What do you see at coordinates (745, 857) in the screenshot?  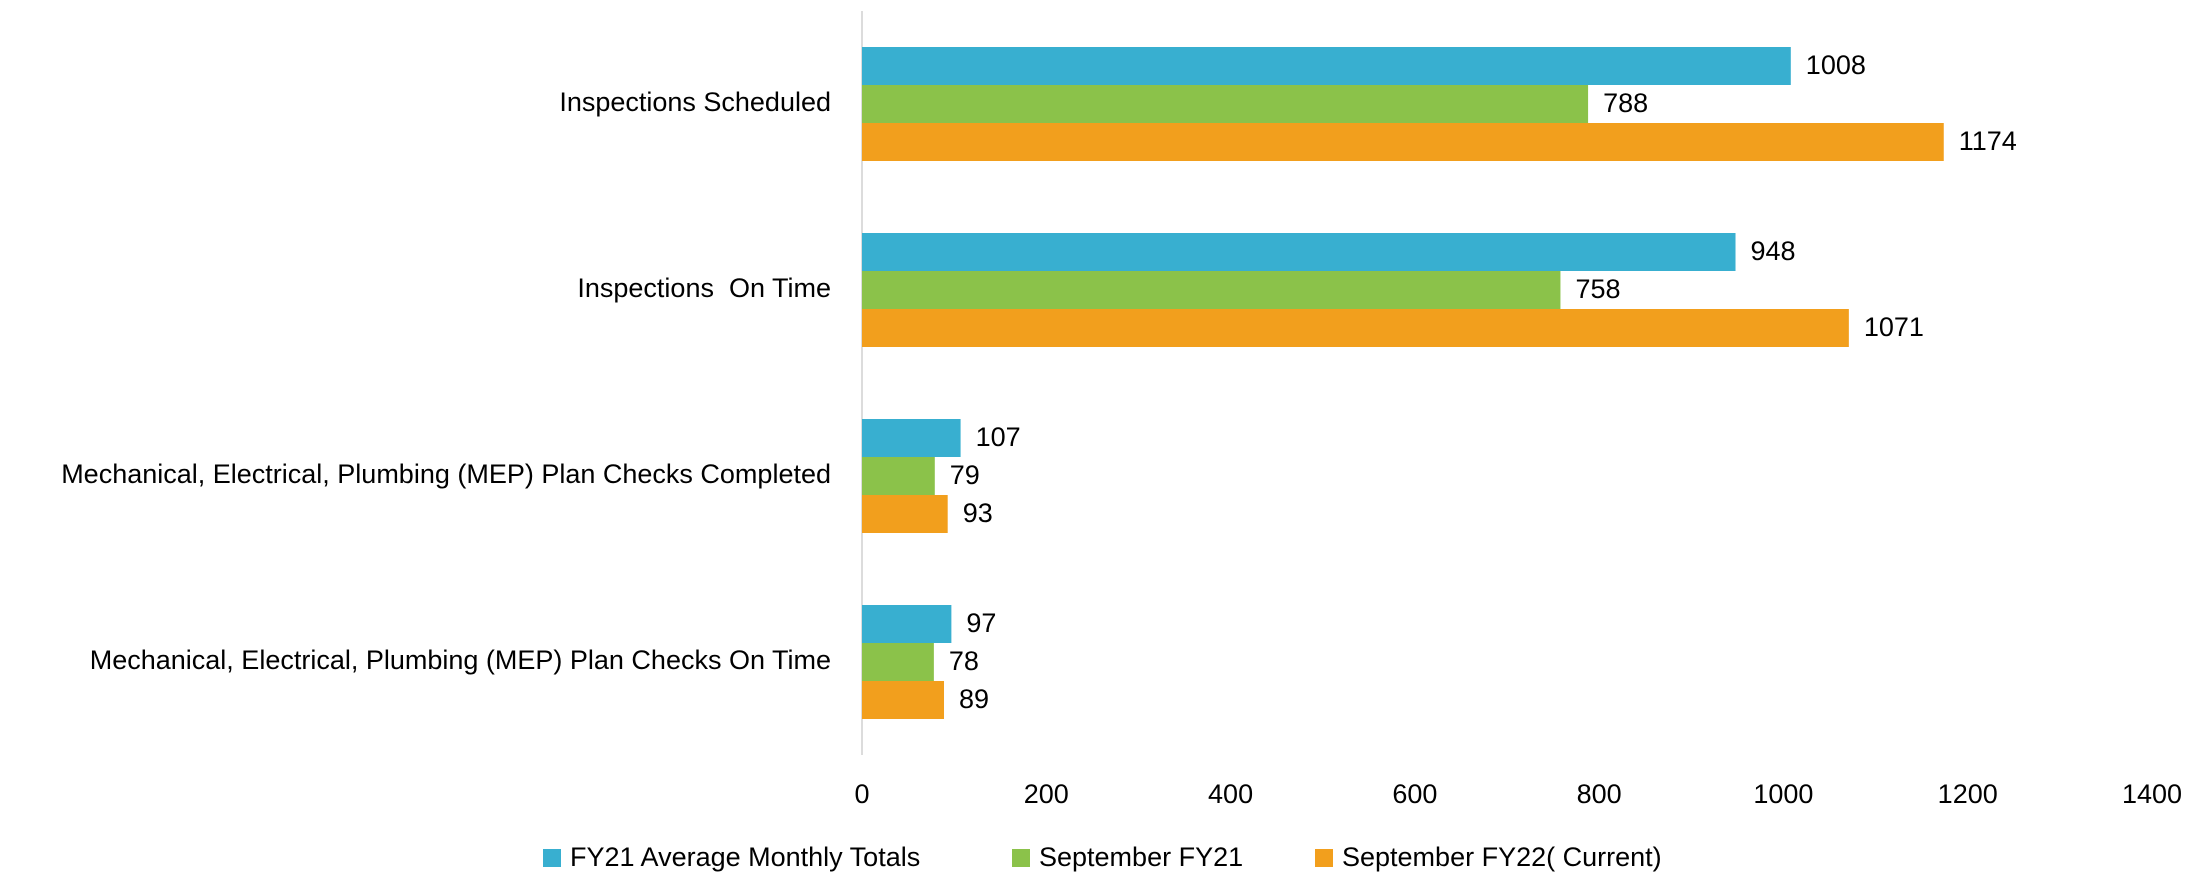 I see `legend-label: FY21 Average Monthly Totals` at bounding box center [745, 857].